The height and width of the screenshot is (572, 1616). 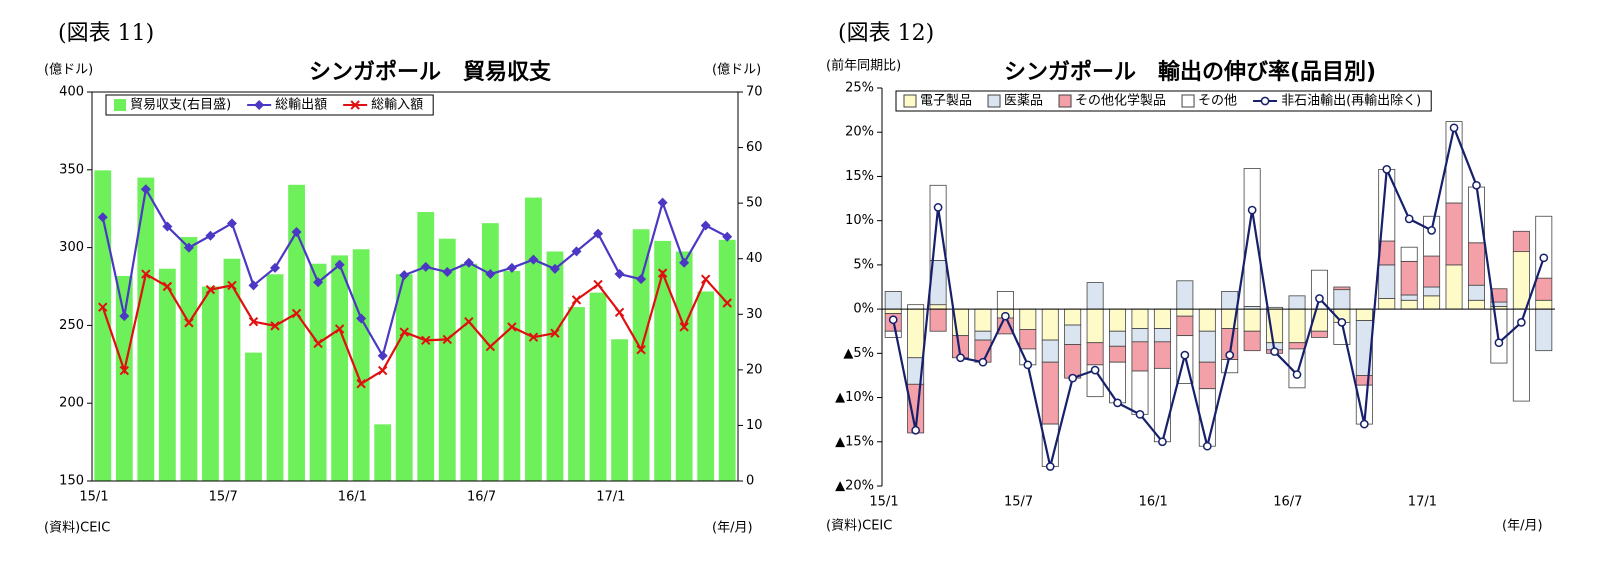 What do you see at coordinates (71, 325) in the screenshot?
I see `y-tick-label: 250` at bounding box center [71, 325].